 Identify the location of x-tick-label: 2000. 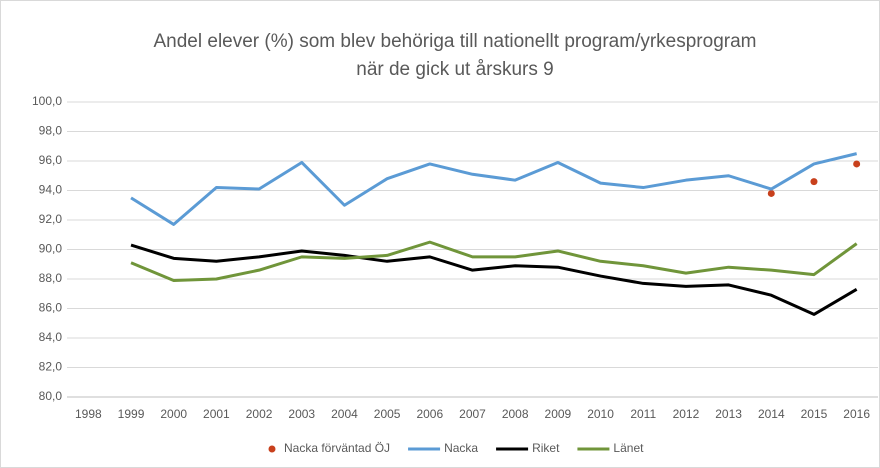
(173, 414).